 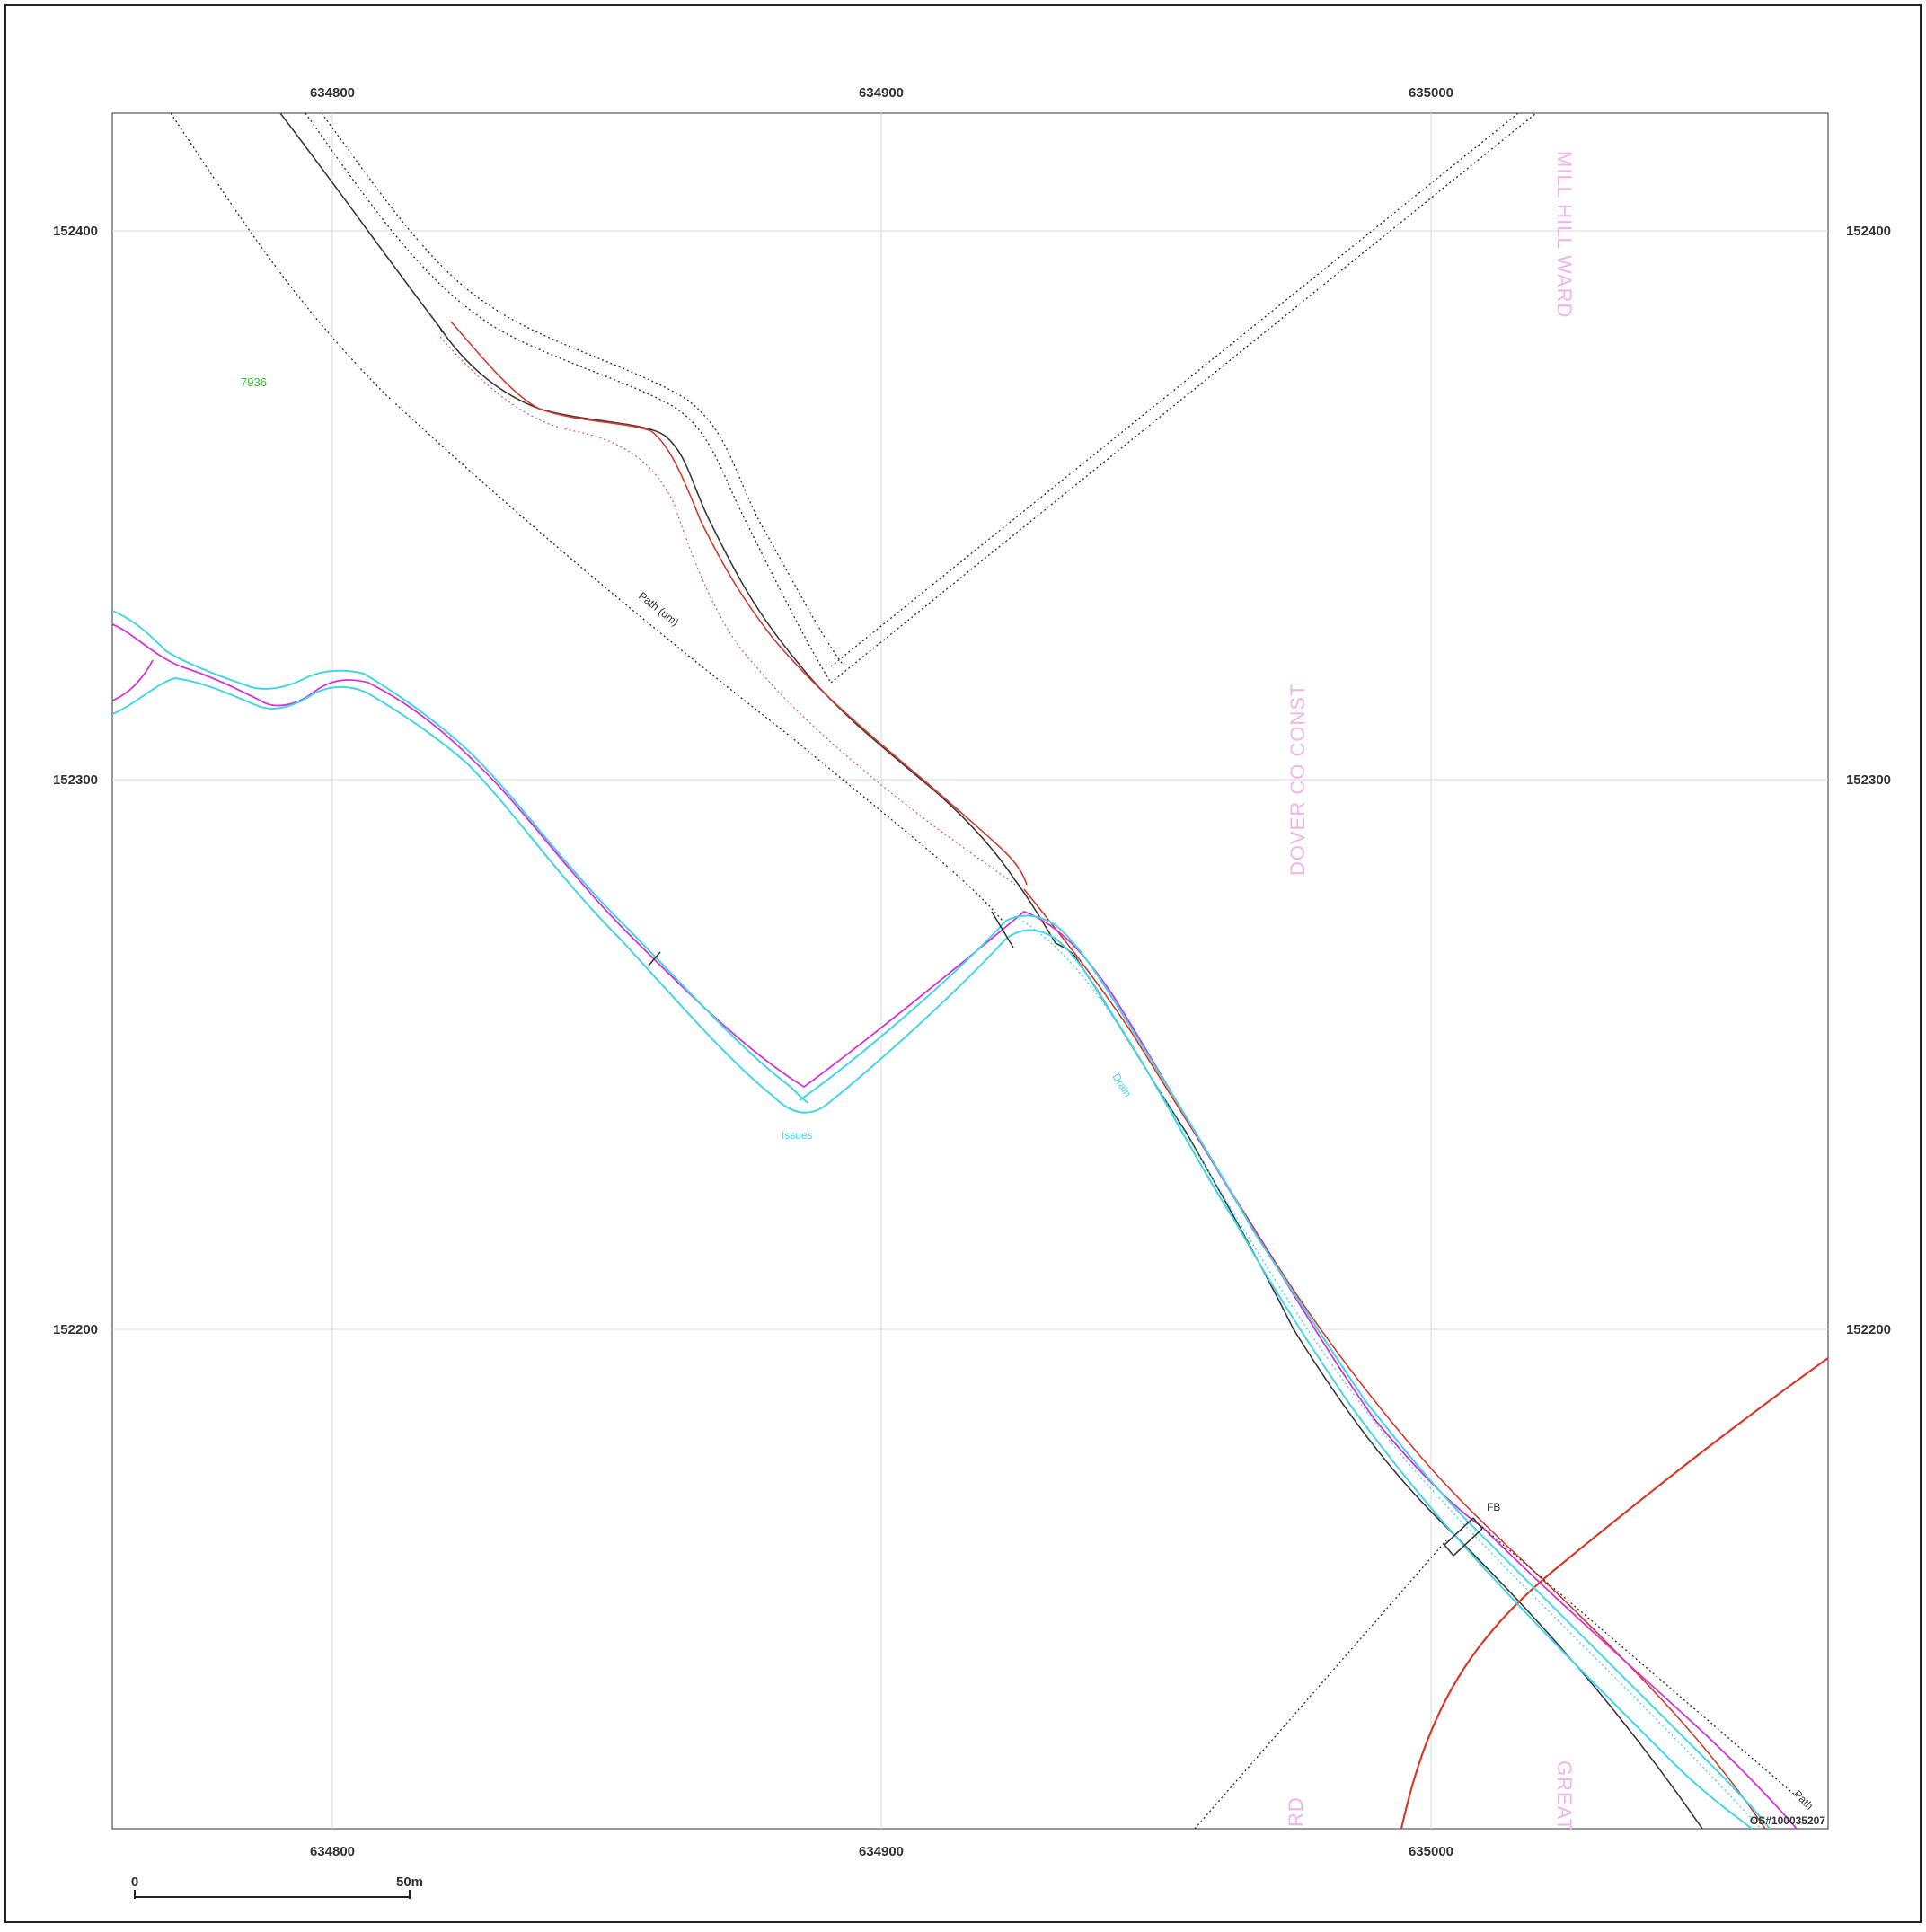 What do you see at coordinates (1297, 780) in the screenshot?
I see `ward-label-dover: DOVER CO CONST` at bounding box center [1297, 780].